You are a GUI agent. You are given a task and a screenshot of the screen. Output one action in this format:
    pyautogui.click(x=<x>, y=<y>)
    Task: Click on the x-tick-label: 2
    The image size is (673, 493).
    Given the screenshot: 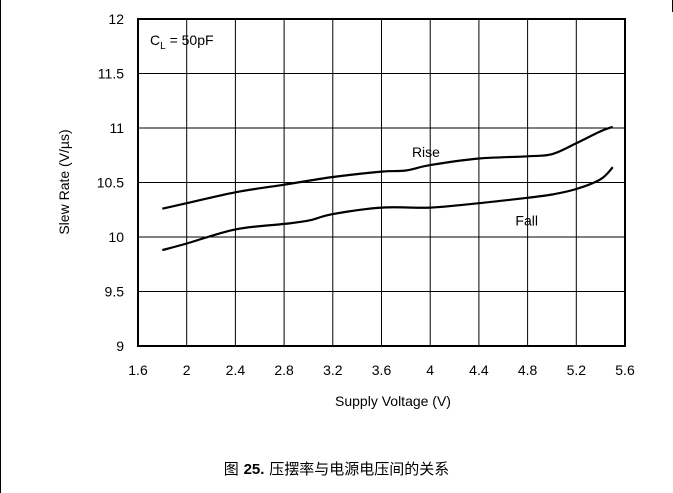 What is the action you would take?
    pyautogui.click(x=187, y=370)
    